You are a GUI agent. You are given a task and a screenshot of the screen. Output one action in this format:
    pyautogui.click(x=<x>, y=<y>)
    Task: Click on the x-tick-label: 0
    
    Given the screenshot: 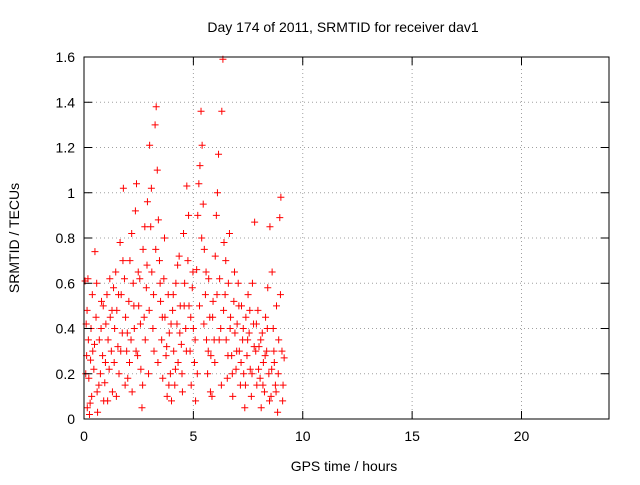 What is the action you would take?
    pyautogui.click(x=84, y=436)
    